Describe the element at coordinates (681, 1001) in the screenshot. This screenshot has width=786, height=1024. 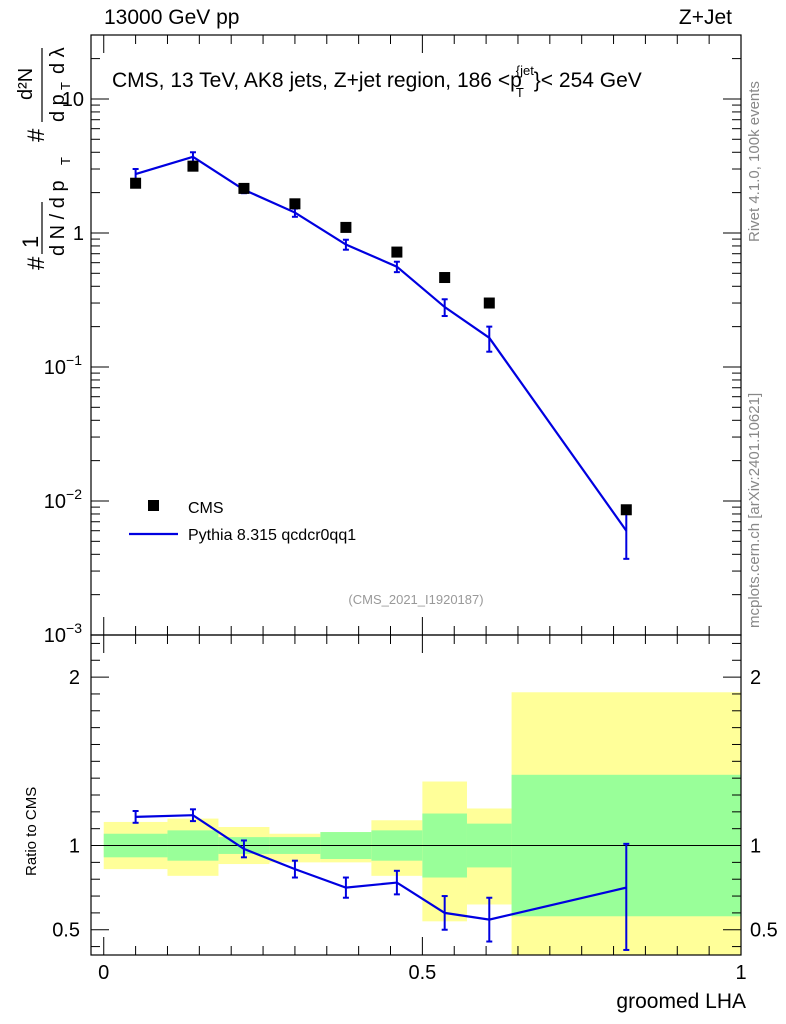
I see `x-axis-label: groomed LHA` at that location.